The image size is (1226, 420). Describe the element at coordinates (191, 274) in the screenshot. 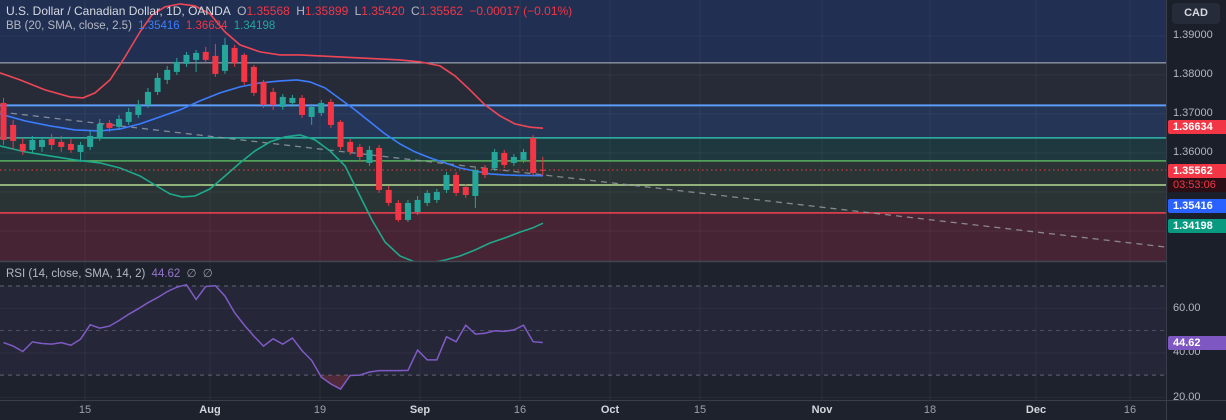

I see `rsi-ma1-value: ∅` at that location.